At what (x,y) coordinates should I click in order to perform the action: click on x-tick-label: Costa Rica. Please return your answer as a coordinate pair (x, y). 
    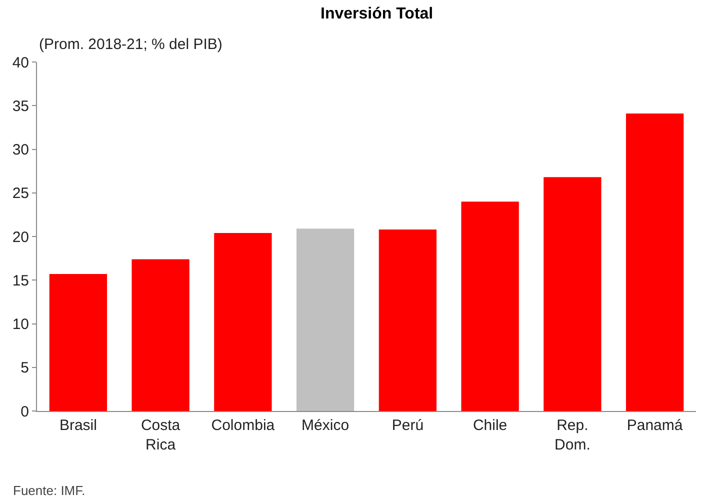
    Looking at the image, I should click on (160, 435).